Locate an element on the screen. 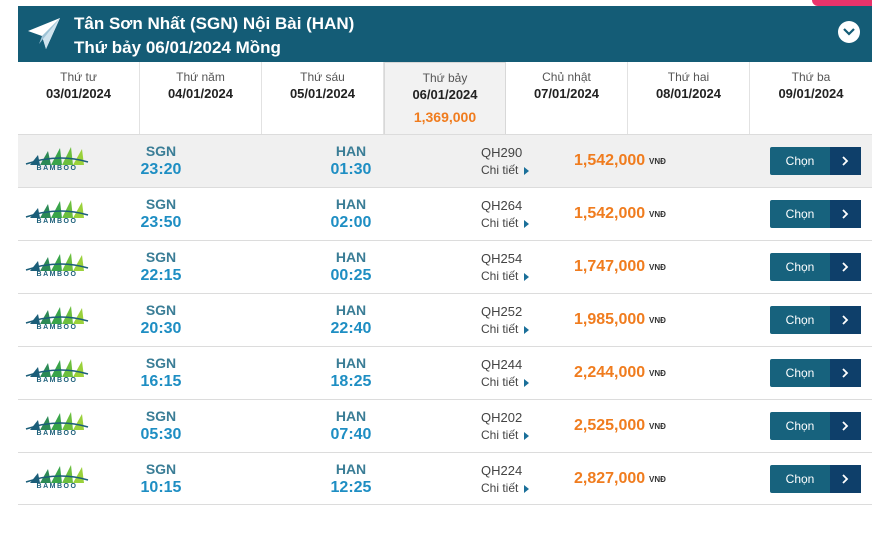 Image resolution: width=872 pixels, height=545 pixels. chevron-down-icon is located at coordinates (849, 32).